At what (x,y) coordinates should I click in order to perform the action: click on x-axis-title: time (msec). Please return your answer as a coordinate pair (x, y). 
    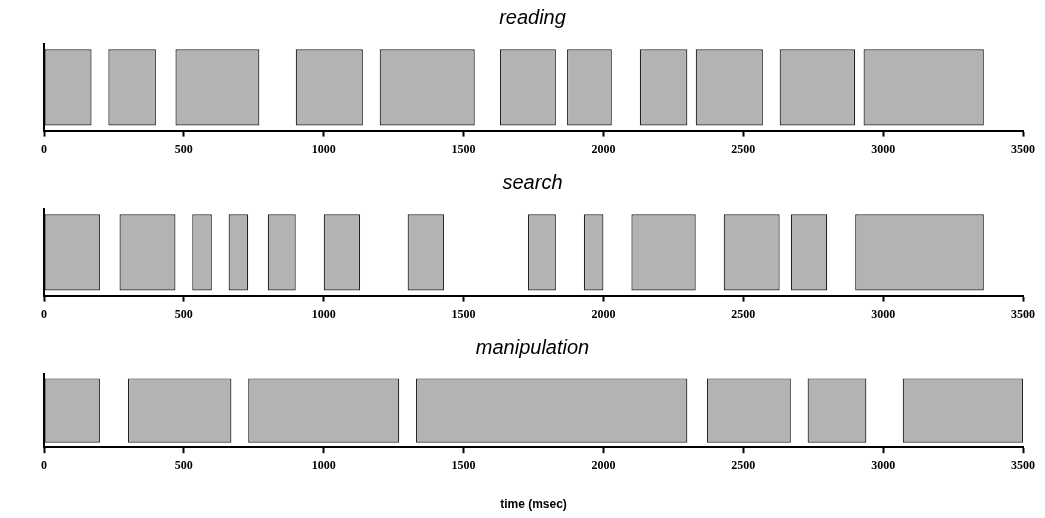
    Looking at the image, I should click on (533, 504).